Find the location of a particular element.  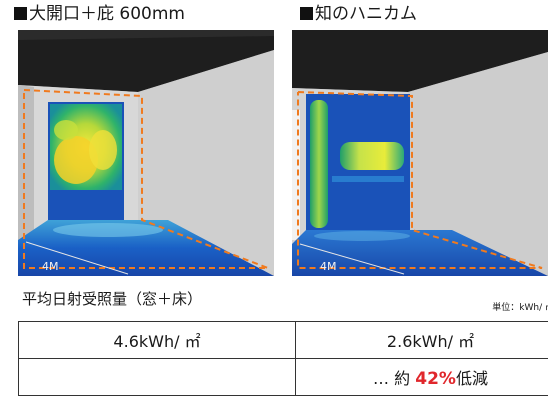

right-value-cell: 2.6kWh/ ㎡ is located at coordinates (421, 340).